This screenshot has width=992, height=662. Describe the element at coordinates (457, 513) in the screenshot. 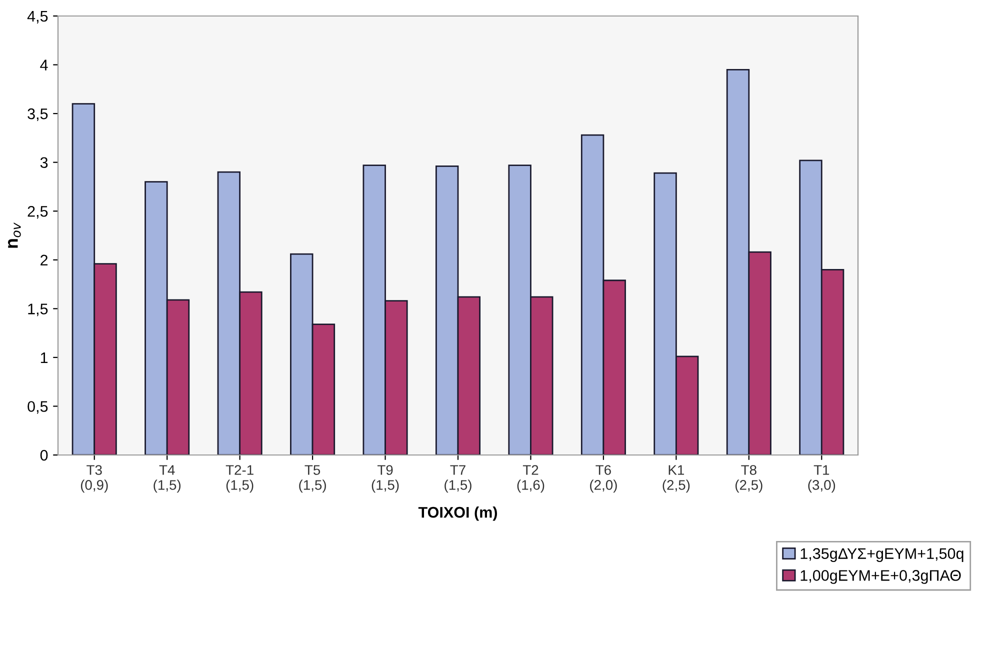

I see `x-axis-title: ΤΟΙΧΟΙ (m)` at that location.